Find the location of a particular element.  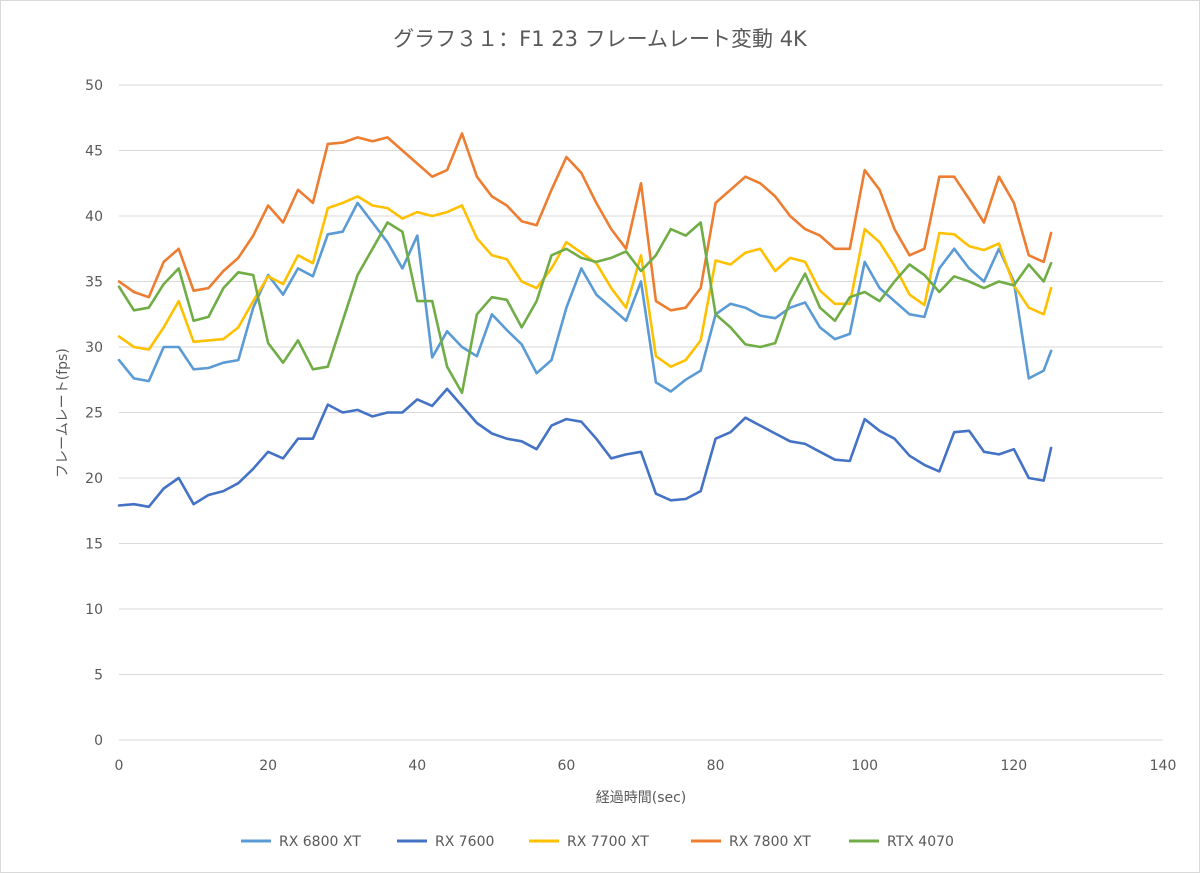

x-tick-label: 0 is located at coordinates (119, 766).